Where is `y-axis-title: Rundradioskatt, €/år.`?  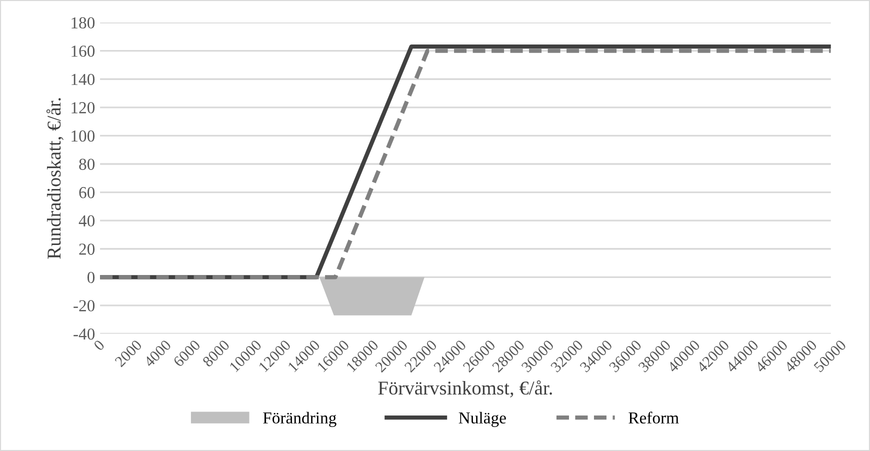
y-axis-title: Rundradioskatt, €/år. is located at coordinates (55, 178).